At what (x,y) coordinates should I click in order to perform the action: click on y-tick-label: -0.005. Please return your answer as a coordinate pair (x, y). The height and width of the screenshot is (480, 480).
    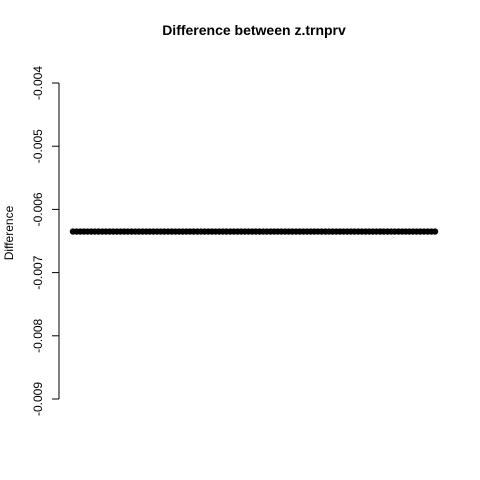
    Looking at the image, I should click on (38, 146).